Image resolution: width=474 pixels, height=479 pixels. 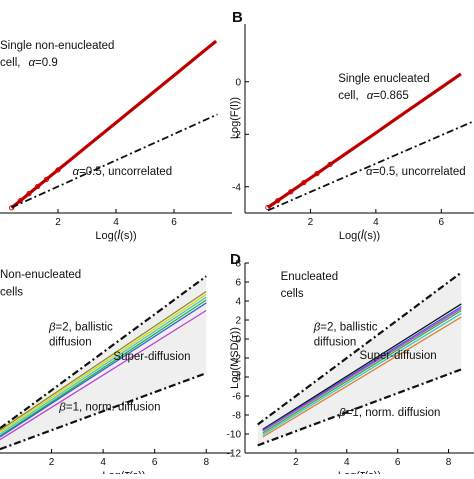 I want to click on annotation-d3: β=2, ballistic, so click(x=345, y=327).